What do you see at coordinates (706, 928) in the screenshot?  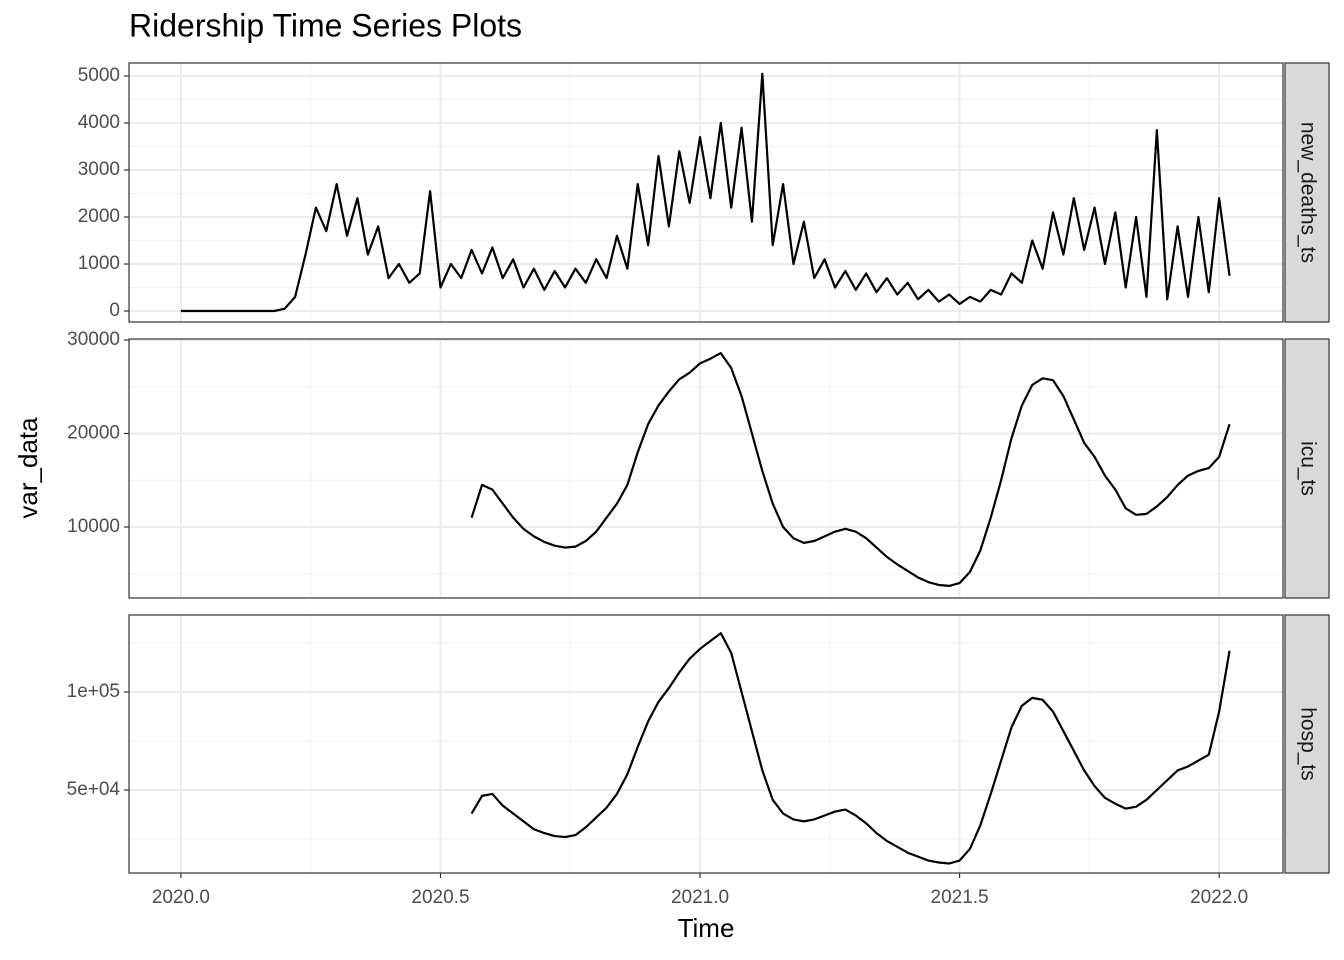 I see `x-axis-label: Time` at bounding box center [706, 928].